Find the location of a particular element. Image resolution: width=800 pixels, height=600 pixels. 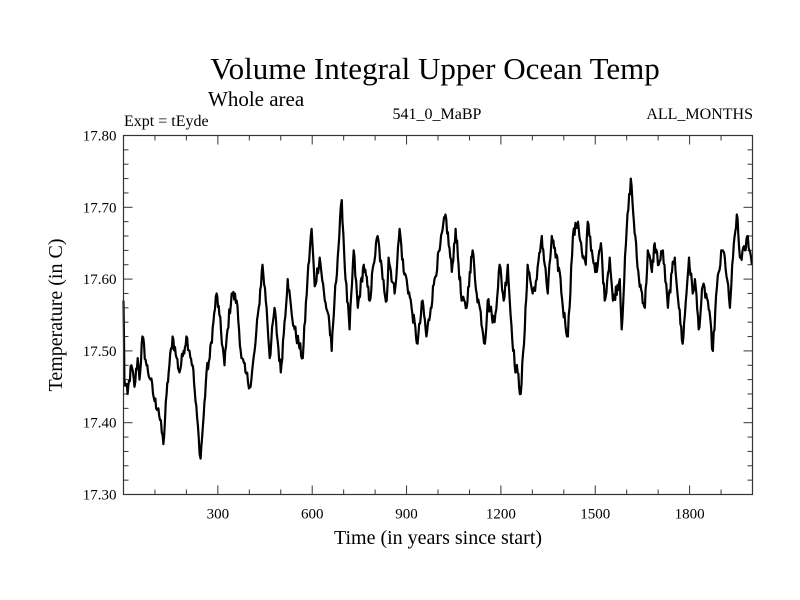

experiment-label: Expt = tEyde is located at coordinates (166, 121).